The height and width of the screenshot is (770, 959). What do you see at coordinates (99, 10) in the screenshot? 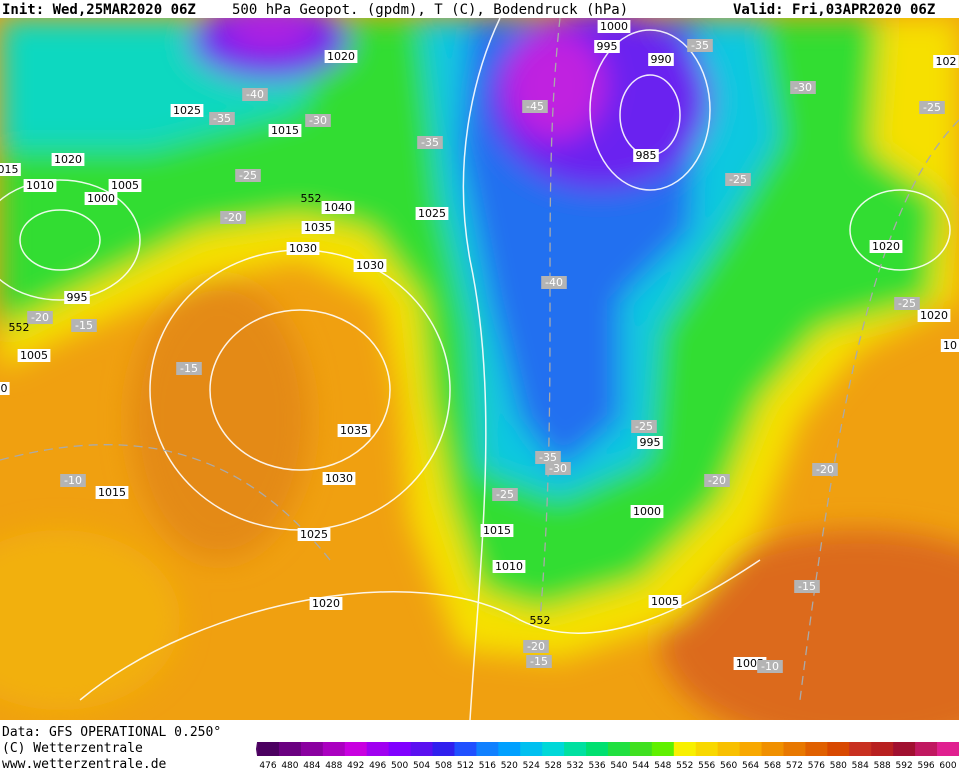
I see `init-time: Init: Wed,25MAR2020 06Z` at bounding box center [99, 10].